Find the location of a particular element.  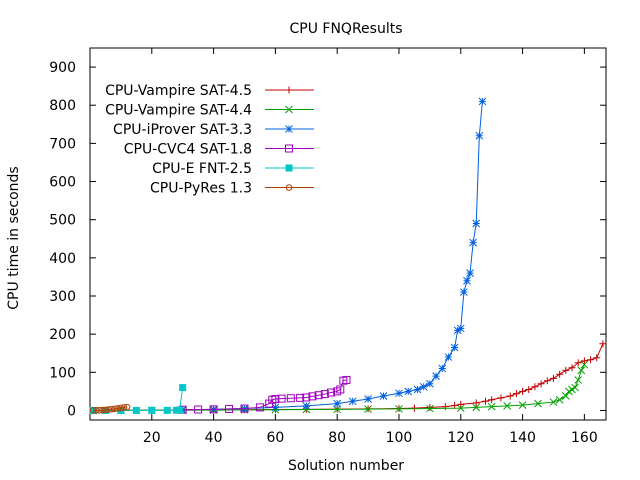

y-tick-label: 100 is located at coordinates (62, 373).